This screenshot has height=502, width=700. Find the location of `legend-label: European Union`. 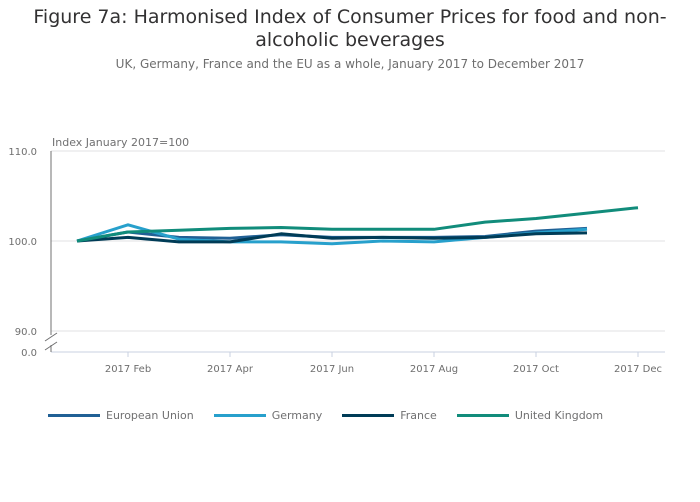

legend-label: European Union is located at coordinates (150, 415).